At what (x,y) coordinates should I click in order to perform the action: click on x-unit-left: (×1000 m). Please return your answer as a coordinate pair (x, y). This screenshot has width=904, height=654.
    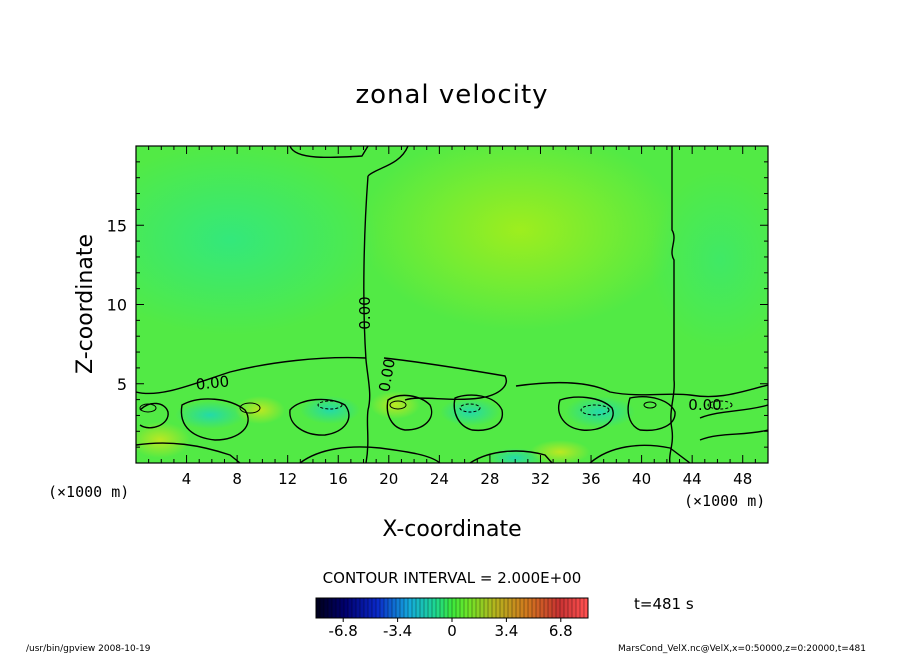
    Looking at the image, I should click on (88, 492).